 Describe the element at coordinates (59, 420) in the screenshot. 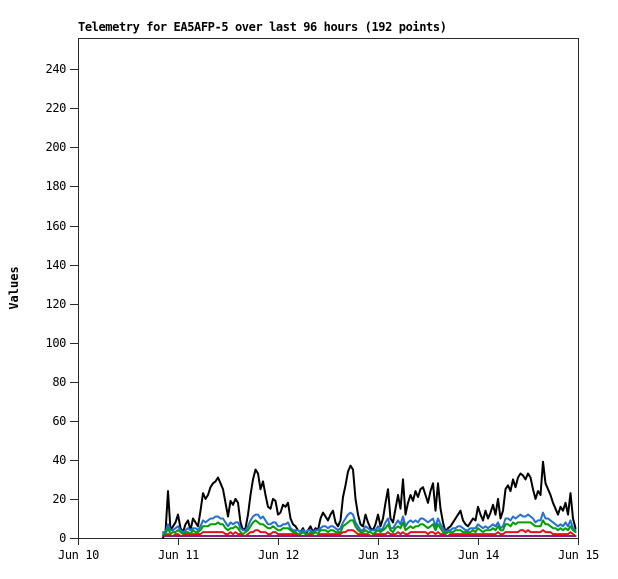

I see `y-tick-label: 60` at that location.